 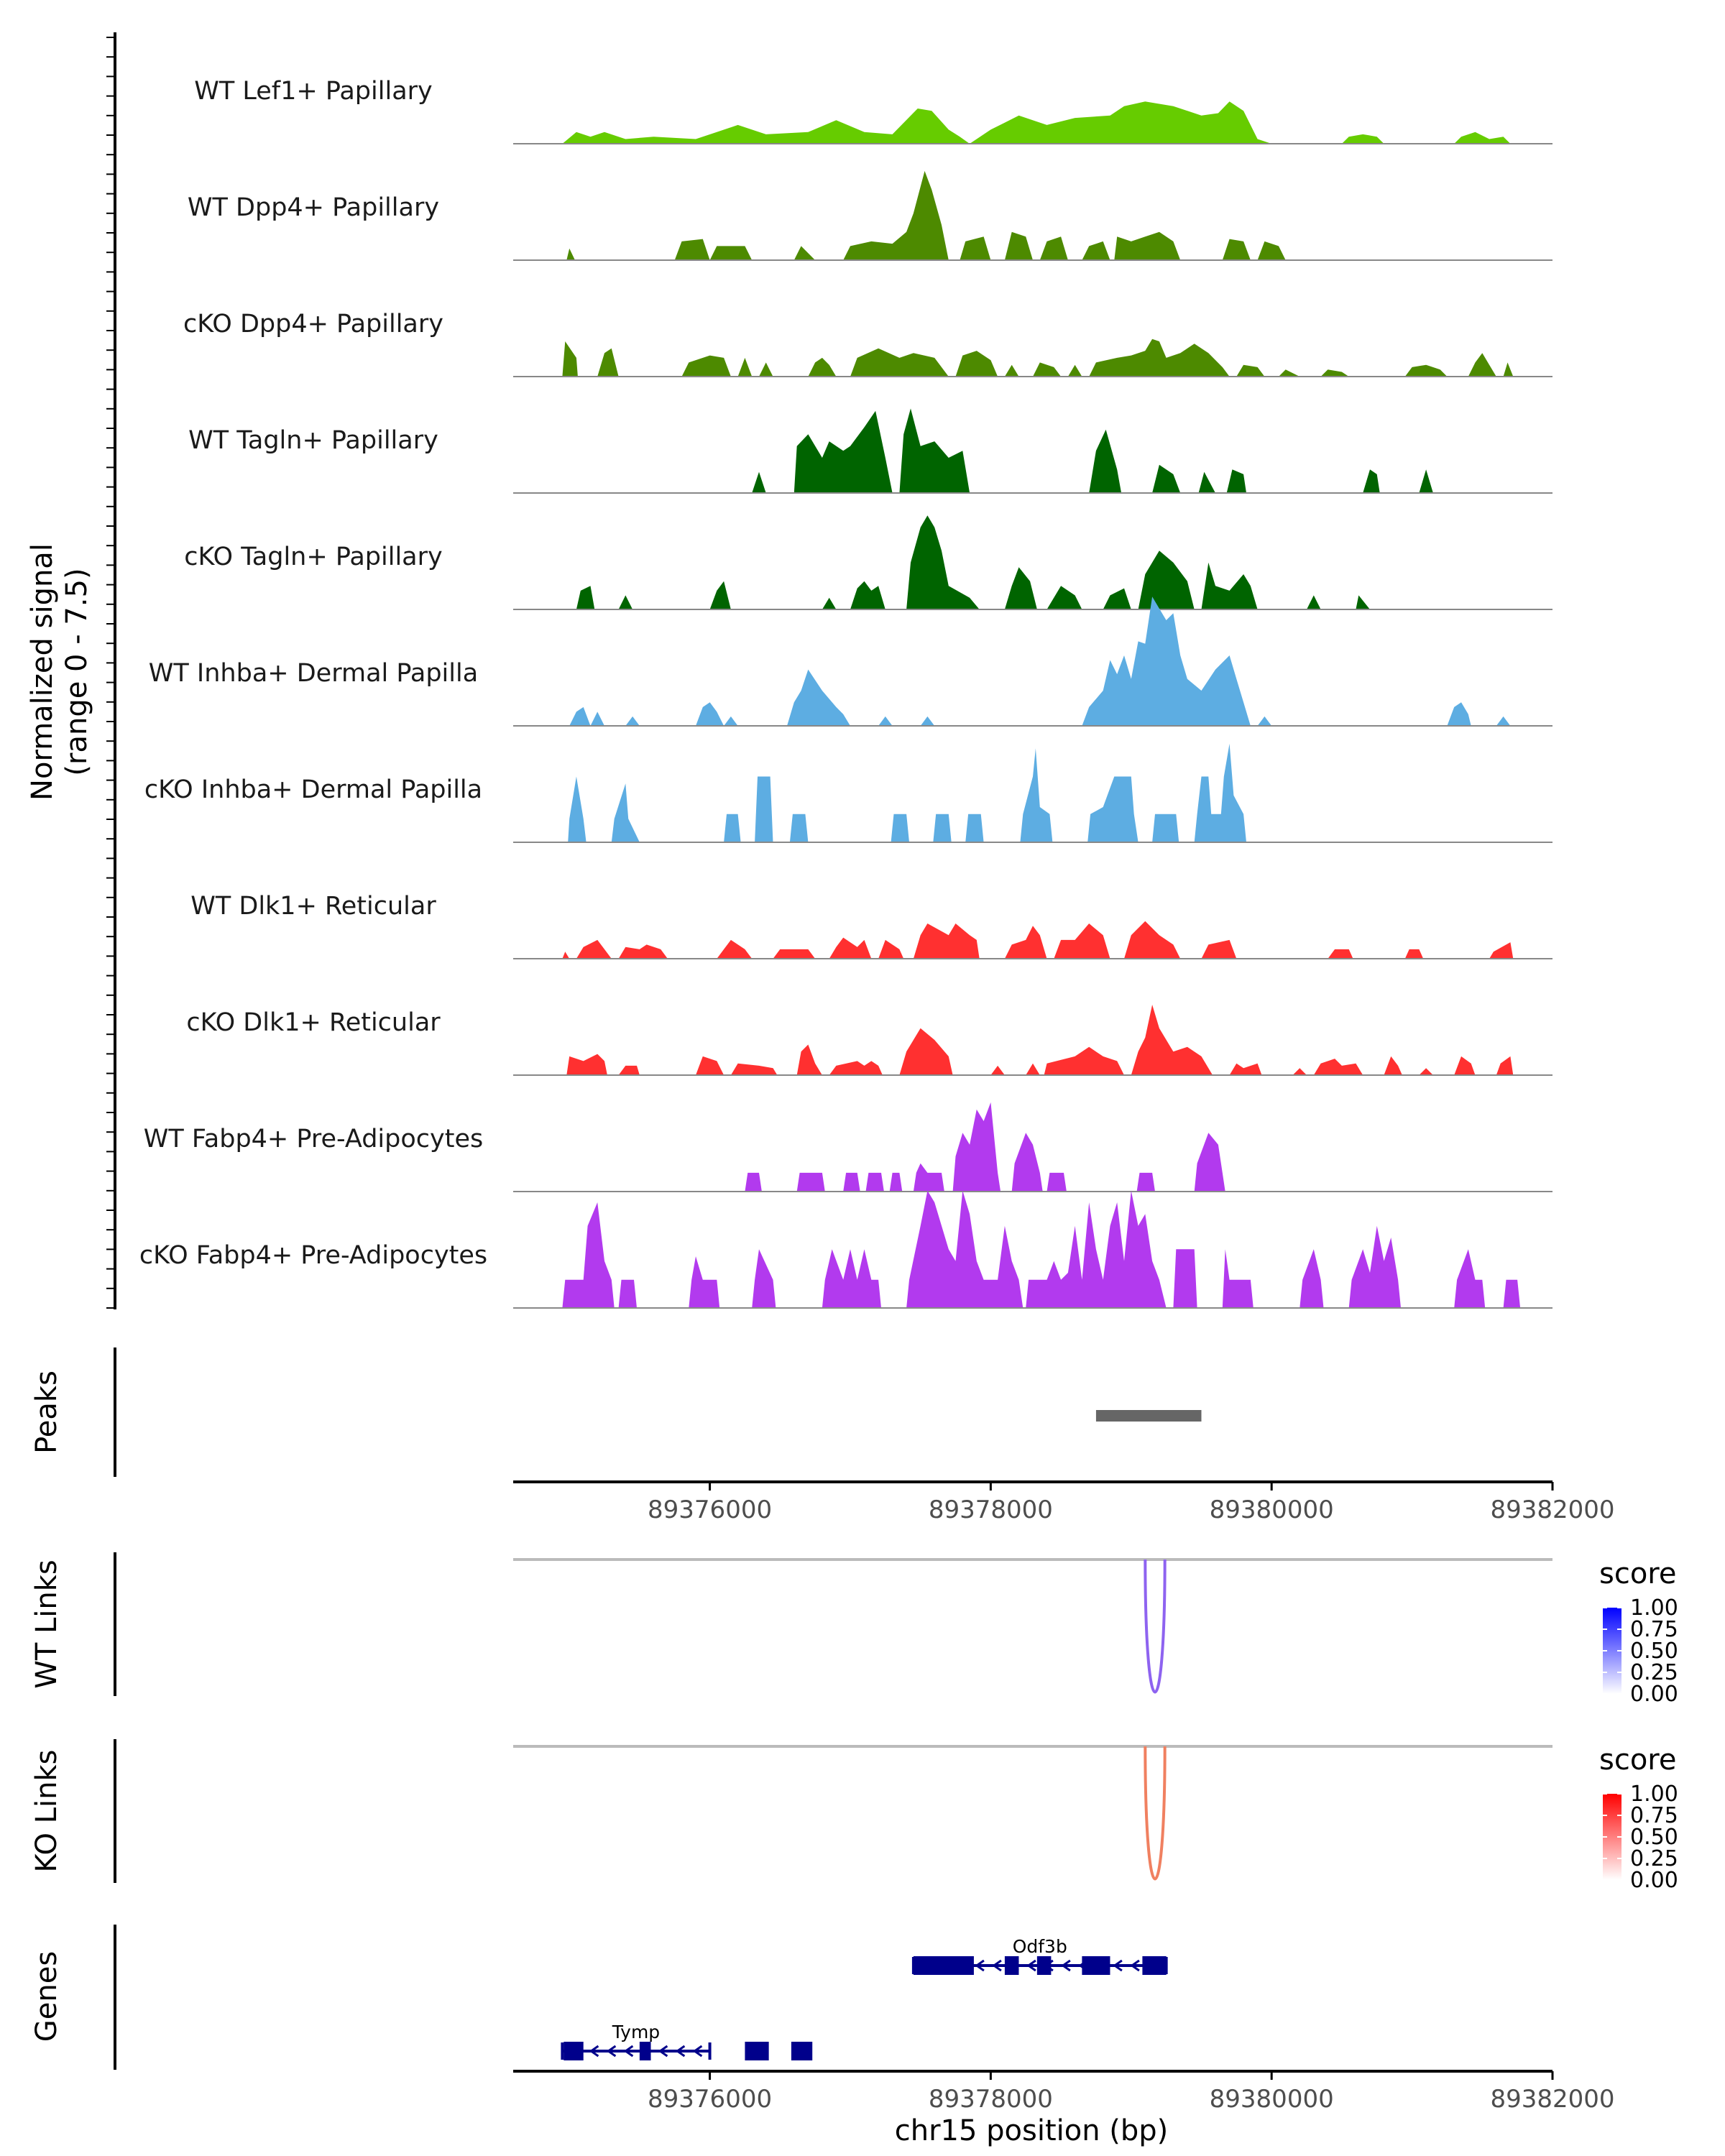 I want to click on gene-odf3b: Odf3b, so click(x=1039, y=1956).